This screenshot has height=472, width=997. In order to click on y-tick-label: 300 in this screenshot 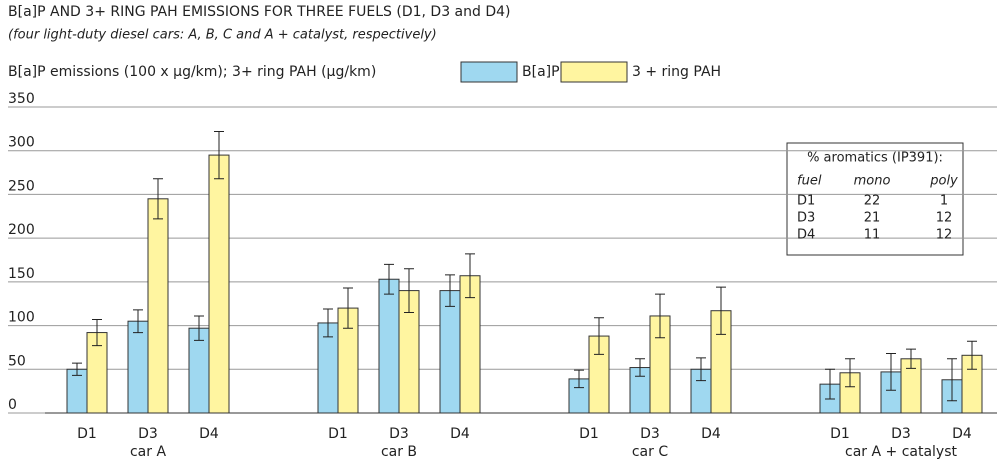, I will do `click(21, 143)`.